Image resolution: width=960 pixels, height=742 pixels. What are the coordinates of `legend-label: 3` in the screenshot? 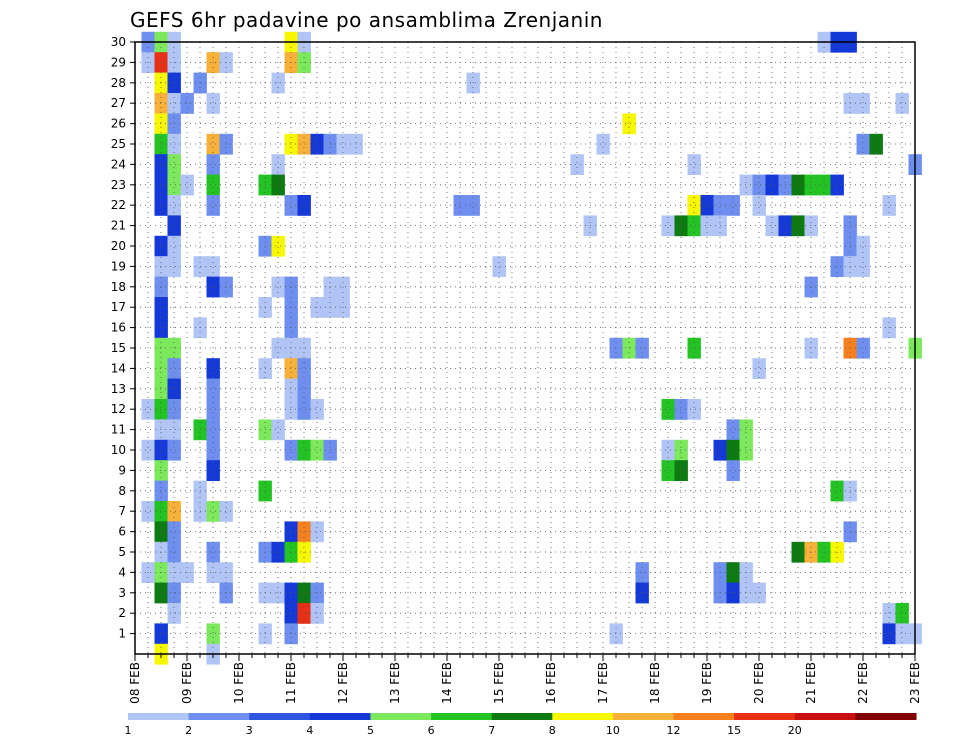 It's located at (249, 730).